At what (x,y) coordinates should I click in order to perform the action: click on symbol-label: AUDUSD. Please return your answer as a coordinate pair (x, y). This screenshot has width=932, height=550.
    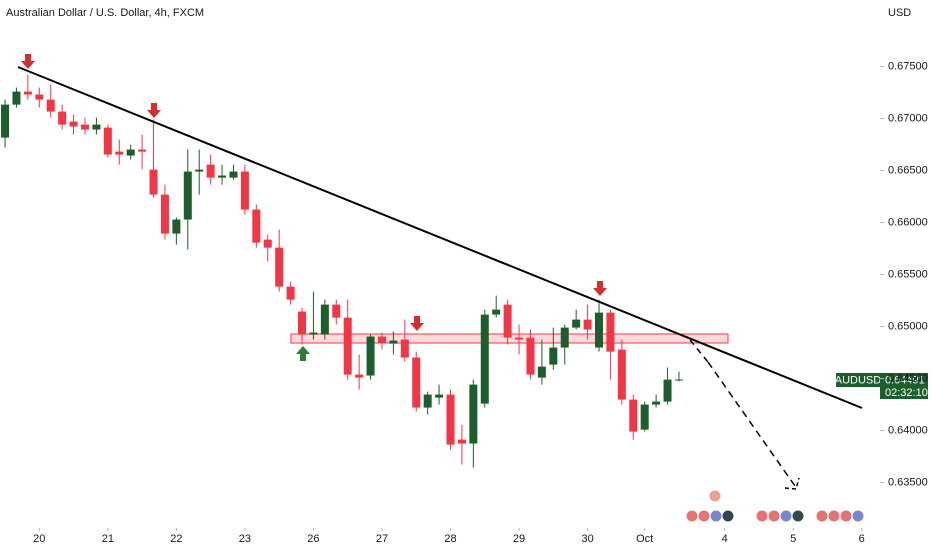
    Looking at the image, I should click on (858, 380).